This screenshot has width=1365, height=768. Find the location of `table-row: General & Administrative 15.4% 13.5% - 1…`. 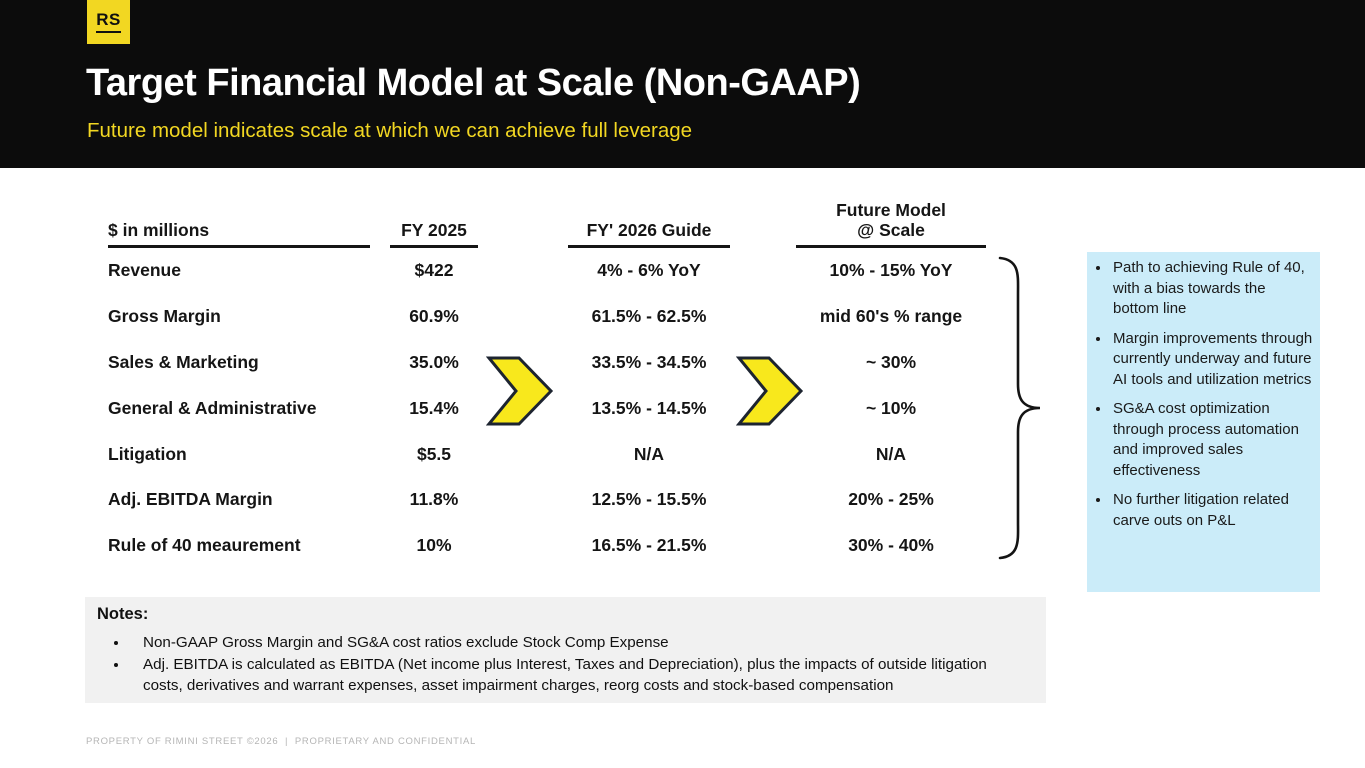

table-row: General & Administrative 15.4% 13.5% - 1… is located at coordinates (549, 408).